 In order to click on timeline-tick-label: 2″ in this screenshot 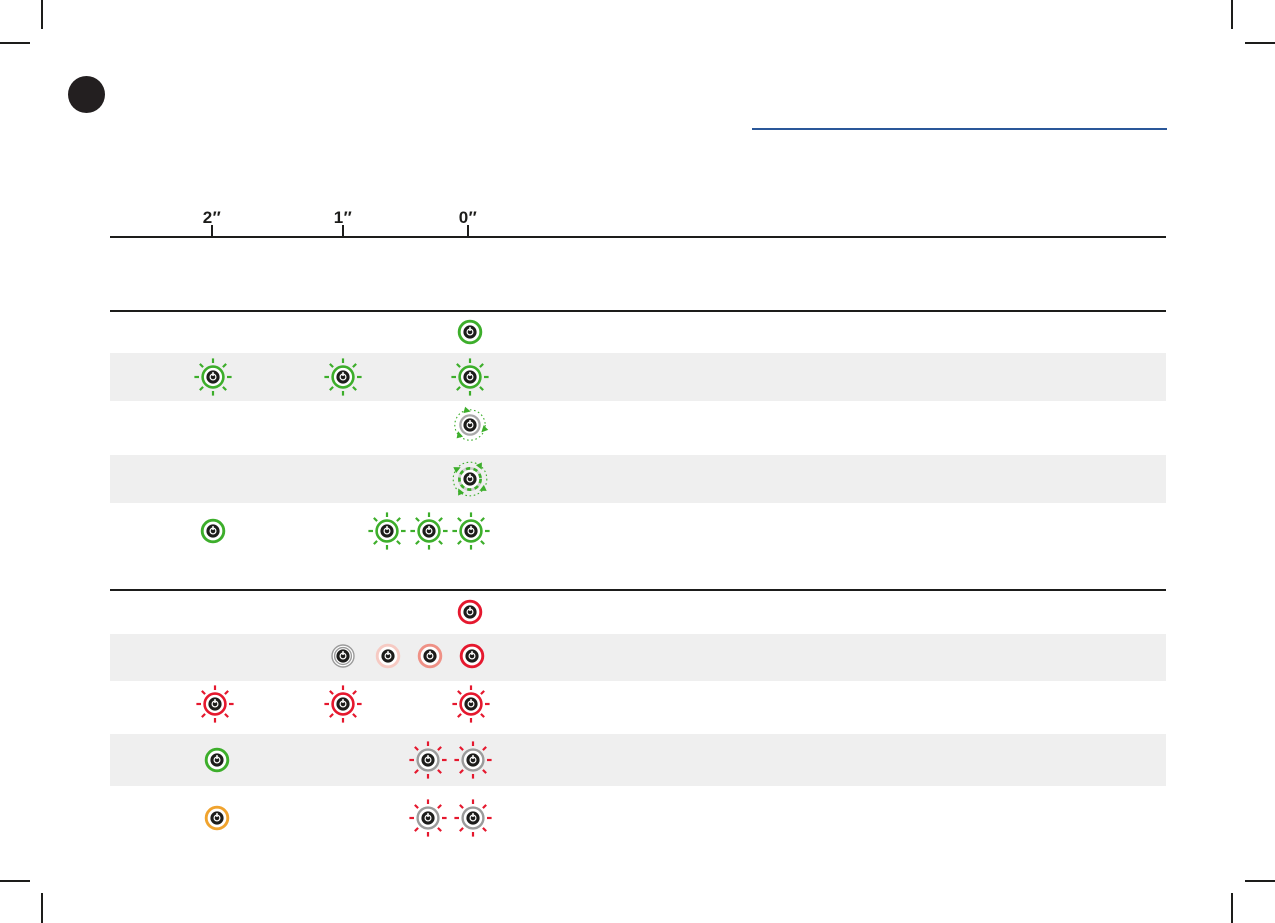, I will do `click(212, 217)`.